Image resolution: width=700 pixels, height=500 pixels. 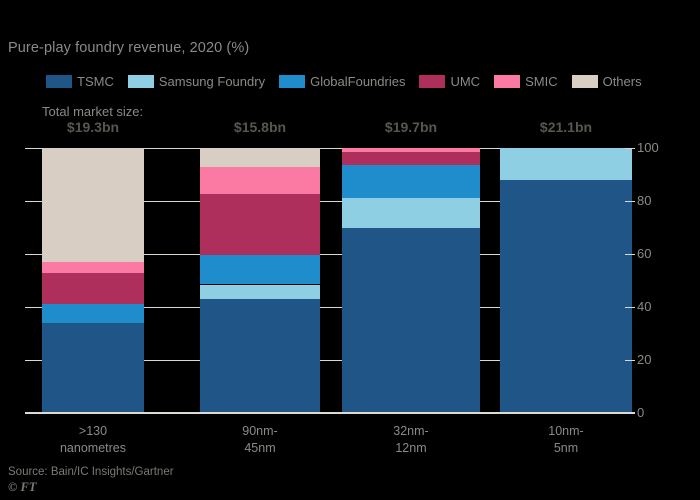 I want to click on legend-item: TSMC, so click(x=80, y=81).